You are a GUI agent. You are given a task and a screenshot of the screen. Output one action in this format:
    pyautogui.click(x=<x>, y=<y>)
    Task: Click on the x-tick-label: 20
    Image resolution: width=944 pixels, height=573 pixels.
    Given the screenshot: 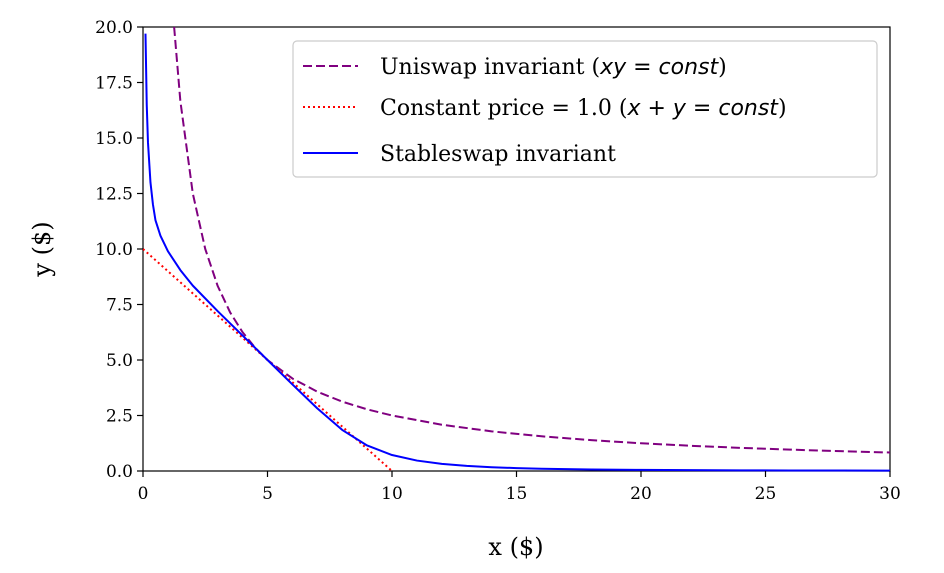 What is the action you would take?
    pyautogui.click(x=641, y=494)
    